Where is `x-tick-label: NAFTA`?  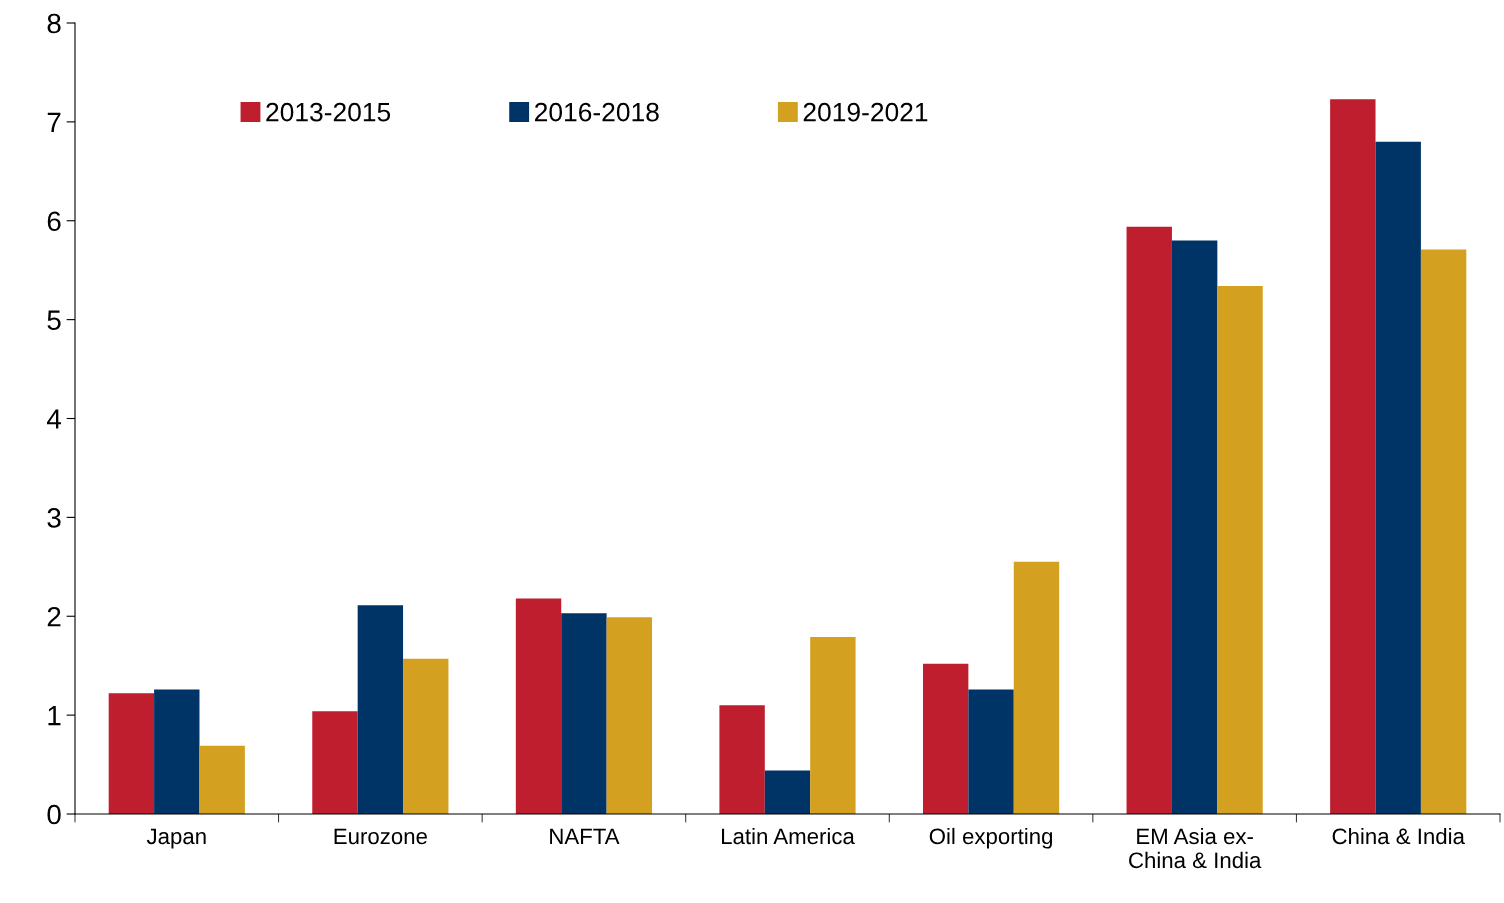
x-tick-label: NAFTA is located at coordinates (585, 836).